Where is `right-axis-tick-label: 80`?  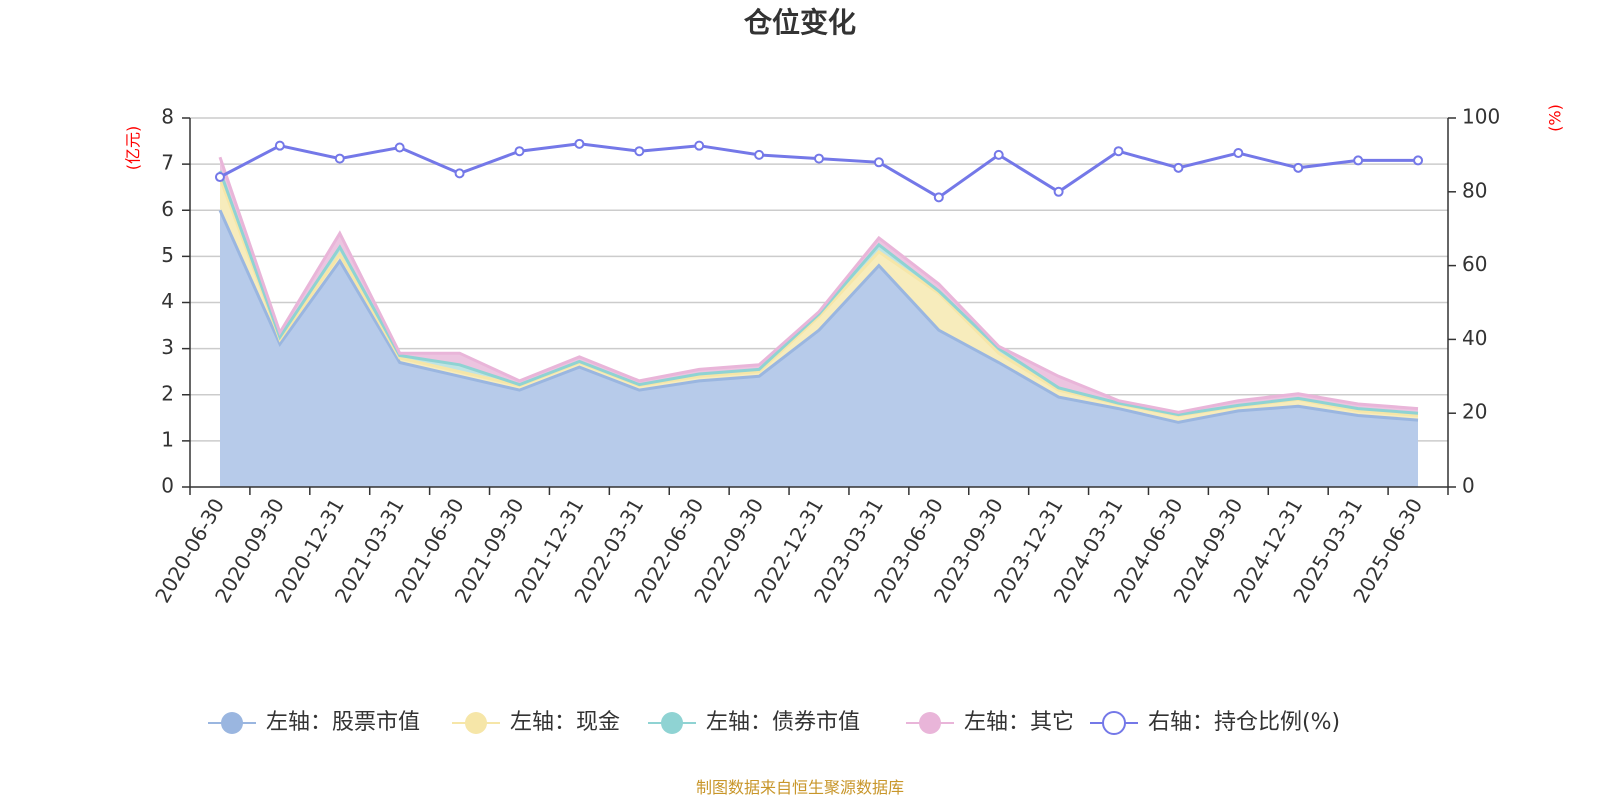 right-axis-tick-label: 80 is located at coordinates (1474, 190).